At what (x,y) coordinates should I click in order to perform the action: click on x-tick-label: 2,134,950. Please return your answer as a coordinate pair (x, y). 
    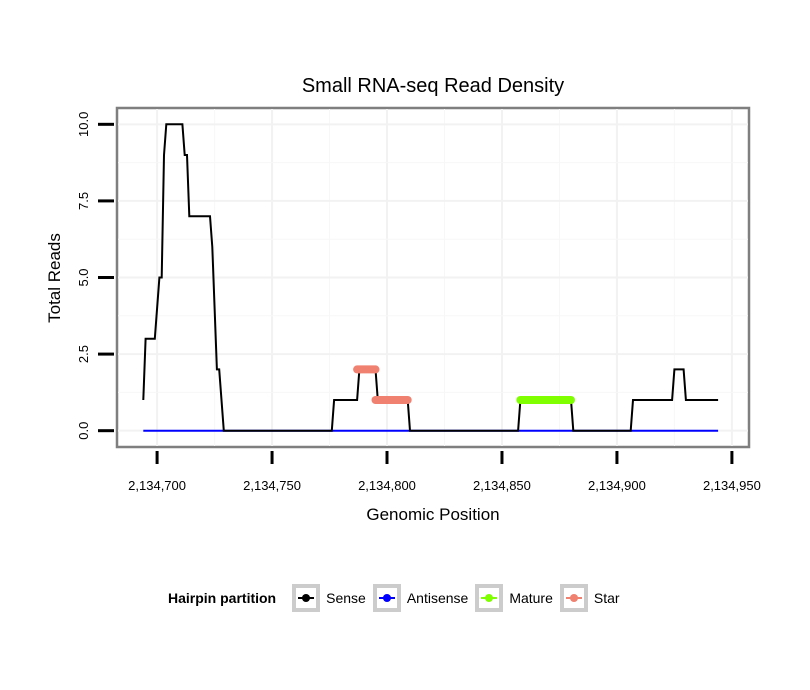
    Looking at the image, I should click on (732, 485).